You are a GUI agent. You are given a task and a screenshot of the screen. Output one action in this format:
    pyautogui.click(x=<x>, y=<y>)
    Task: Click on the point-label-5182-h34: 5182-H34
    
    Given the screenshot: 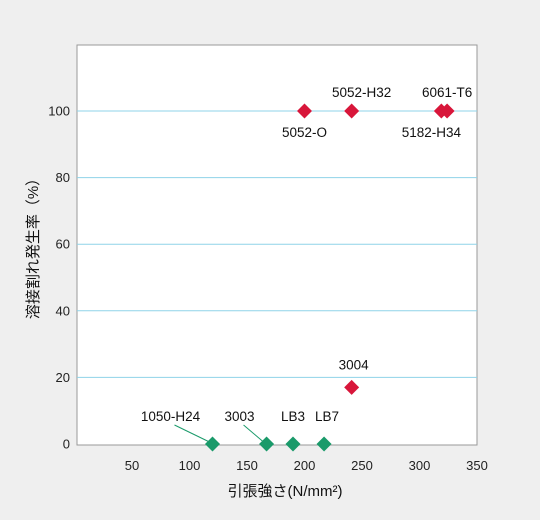 What is the action you would take?
    pyautogui.click(x=432, y=132)
    